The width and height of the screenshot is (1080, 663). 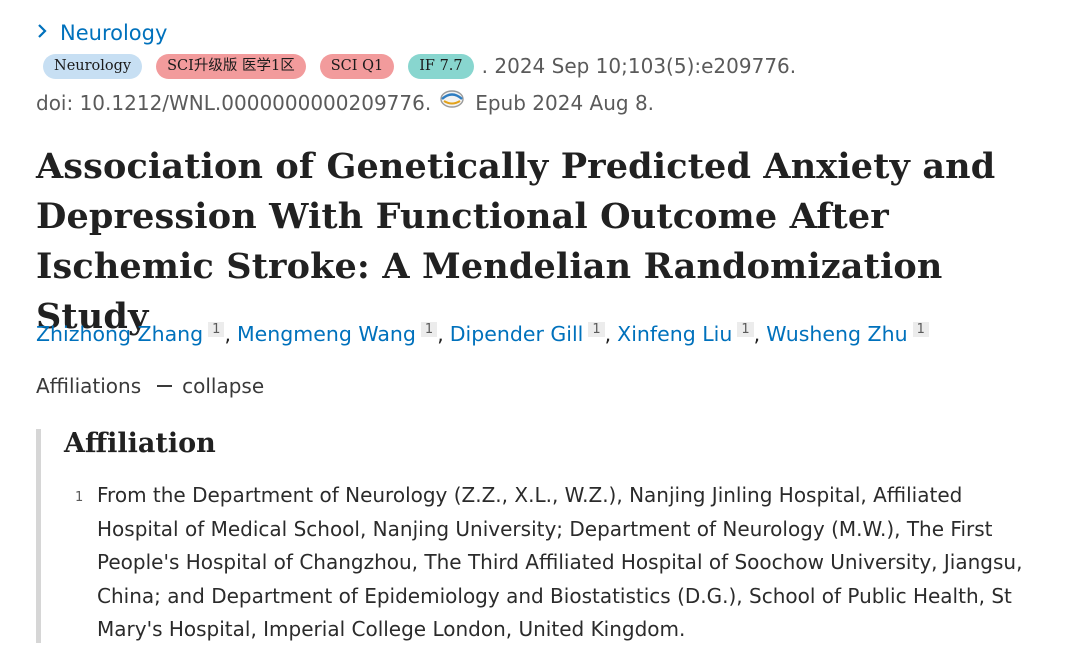 What do you see at coordinates (165, 386) in the screenshot?
I see `collapse-dash-icon` at bounding box center [165, 386].